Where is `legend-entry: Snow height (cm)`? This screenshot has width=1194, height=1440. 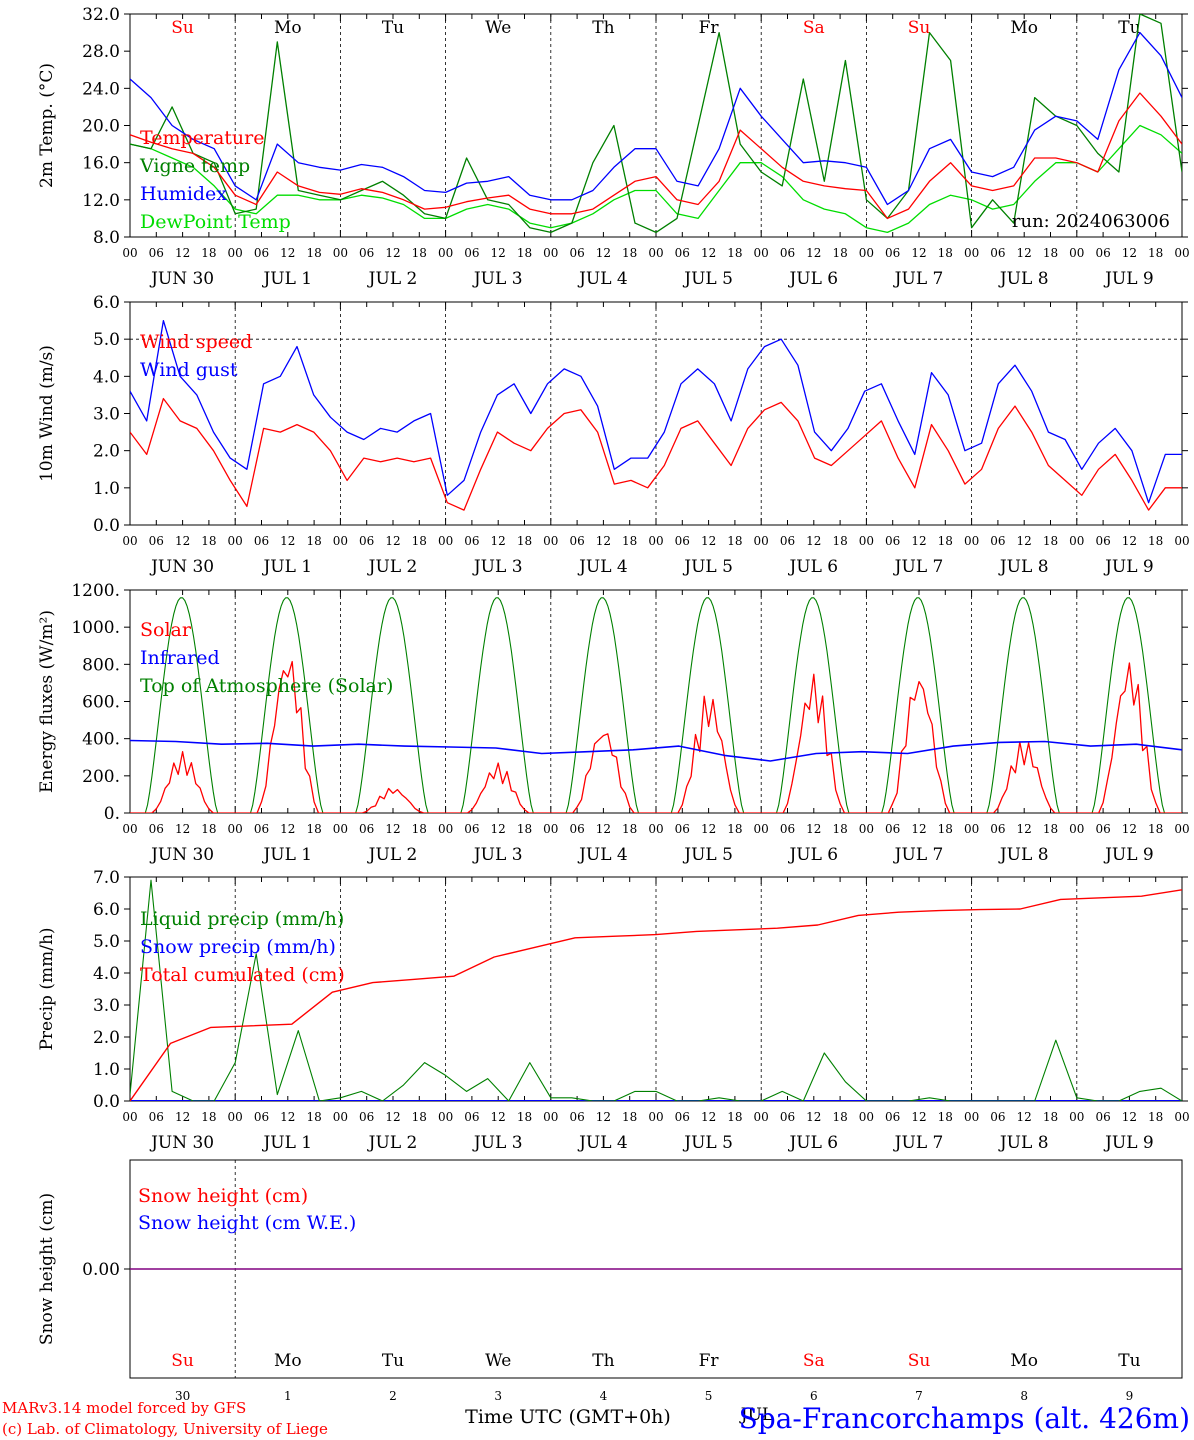 legend-entry: Snow height (cm) is located at coordinates (223, 1196).